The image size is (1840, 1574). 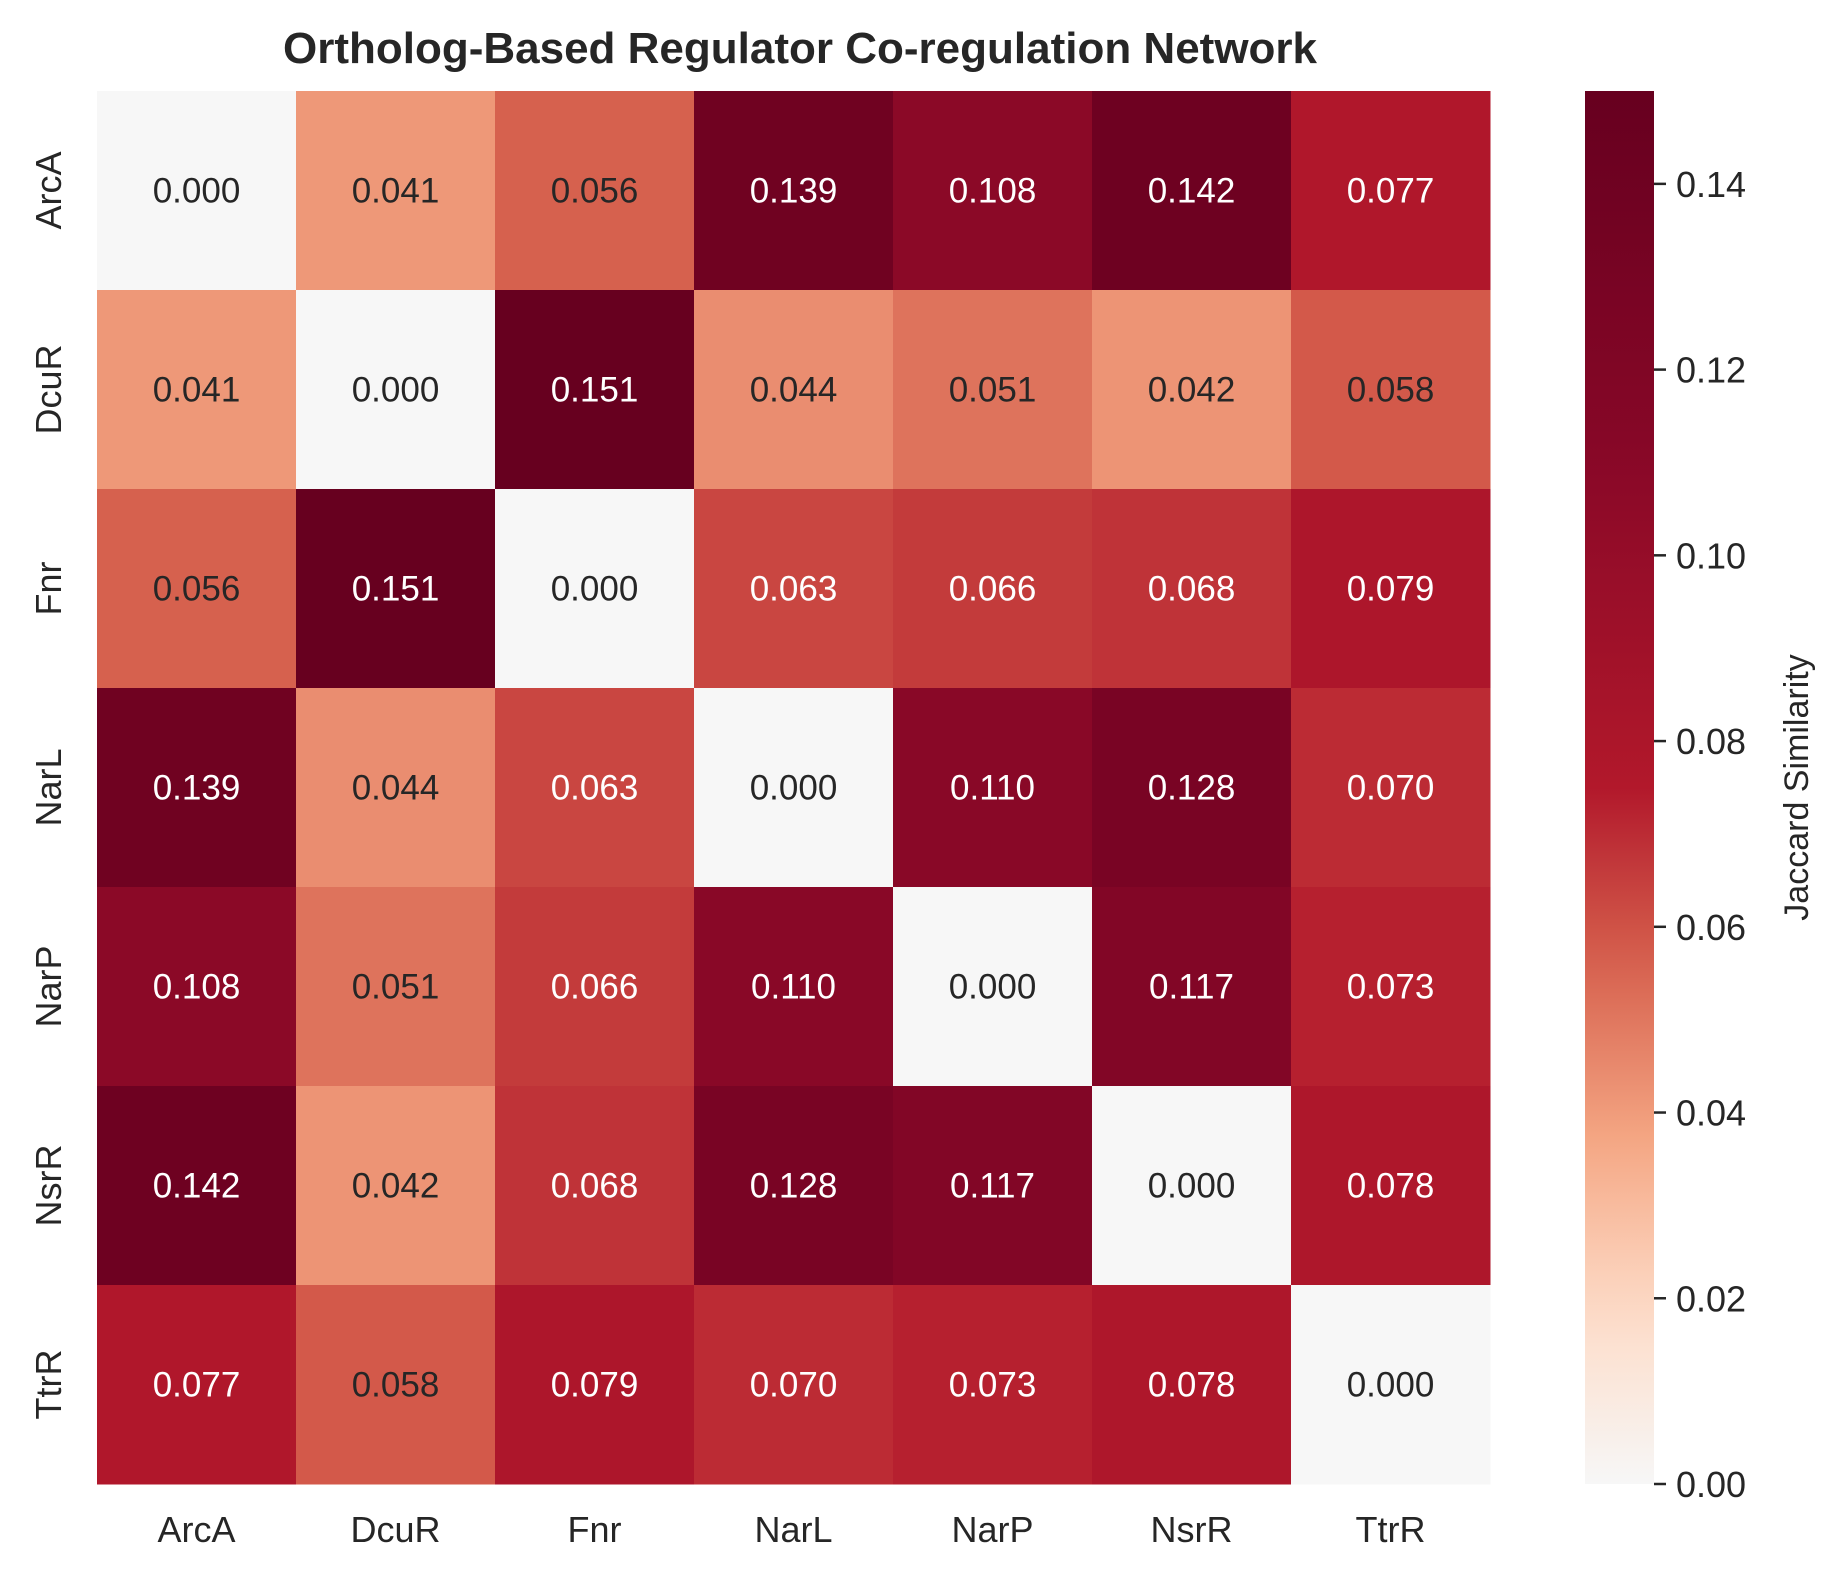 I want to click on colorbar-tick-label: 0.02, so click(x=1711, y=1298).